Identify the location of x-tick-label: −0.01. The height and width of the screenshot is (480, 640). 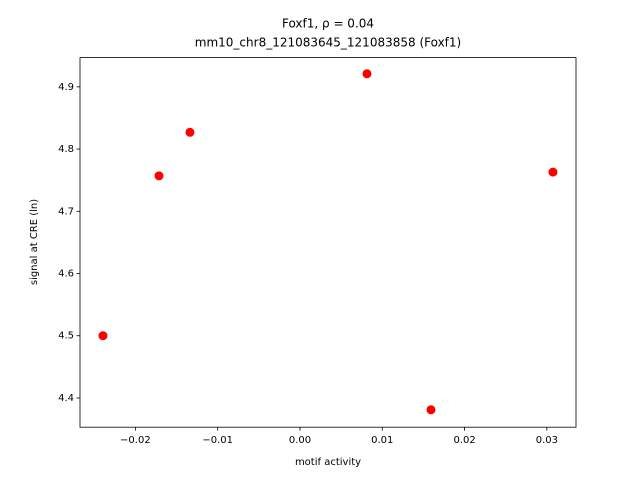
(217, 440).